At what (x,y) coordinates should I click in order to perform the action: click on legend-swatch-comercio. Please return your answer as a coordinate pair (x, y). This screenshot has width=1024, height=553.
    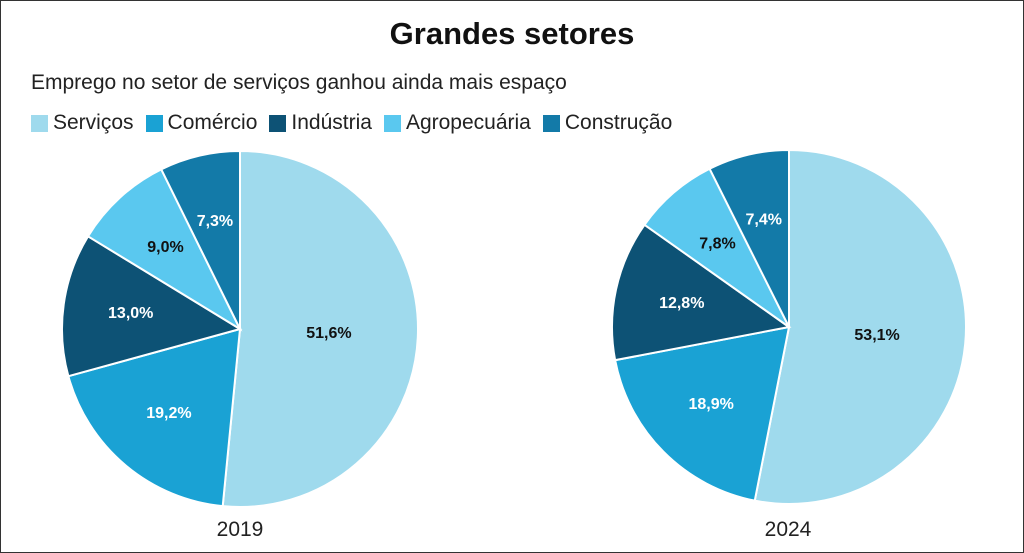
    Looking at the image, I should click on (154, 123).